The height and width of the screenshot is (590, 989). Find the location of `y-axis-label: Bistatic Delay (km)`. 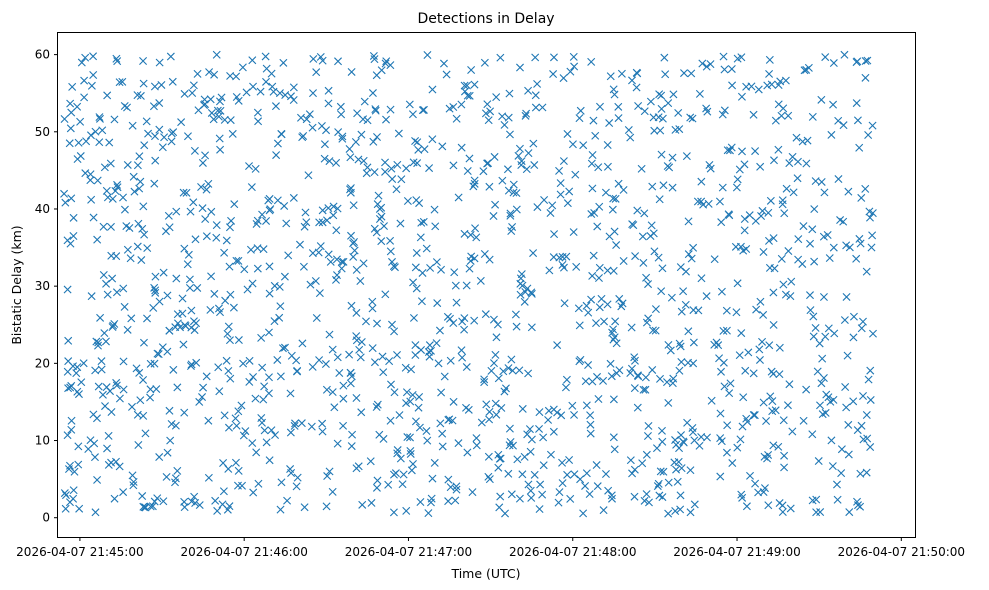

y-axis-label: Bistatic Delay (km) is located at coordinates (16, 284).